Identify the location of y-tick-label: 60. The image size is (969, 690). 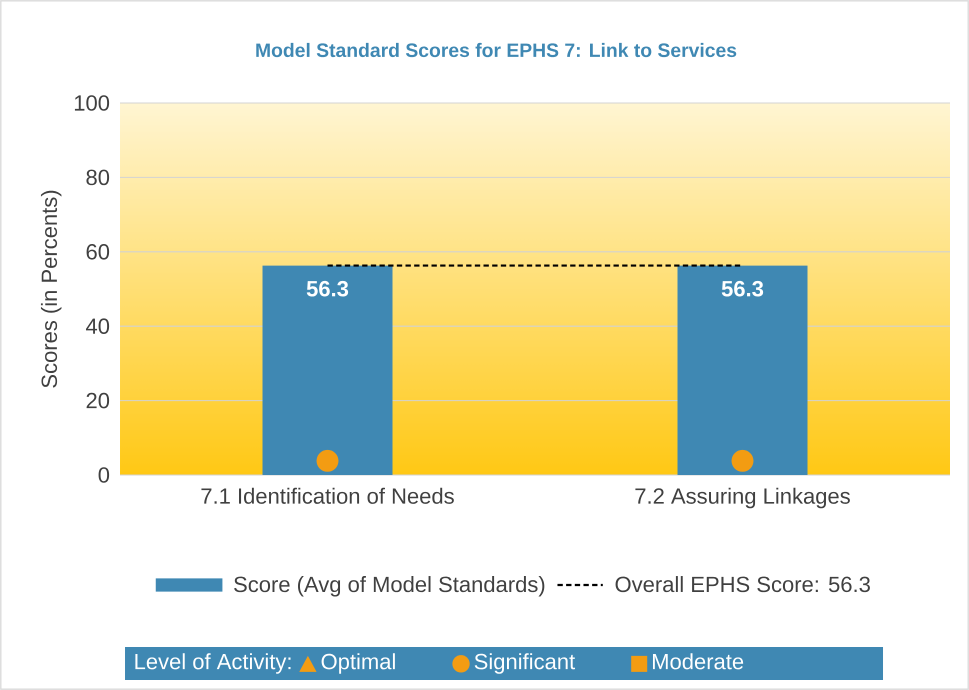
(98, 252).